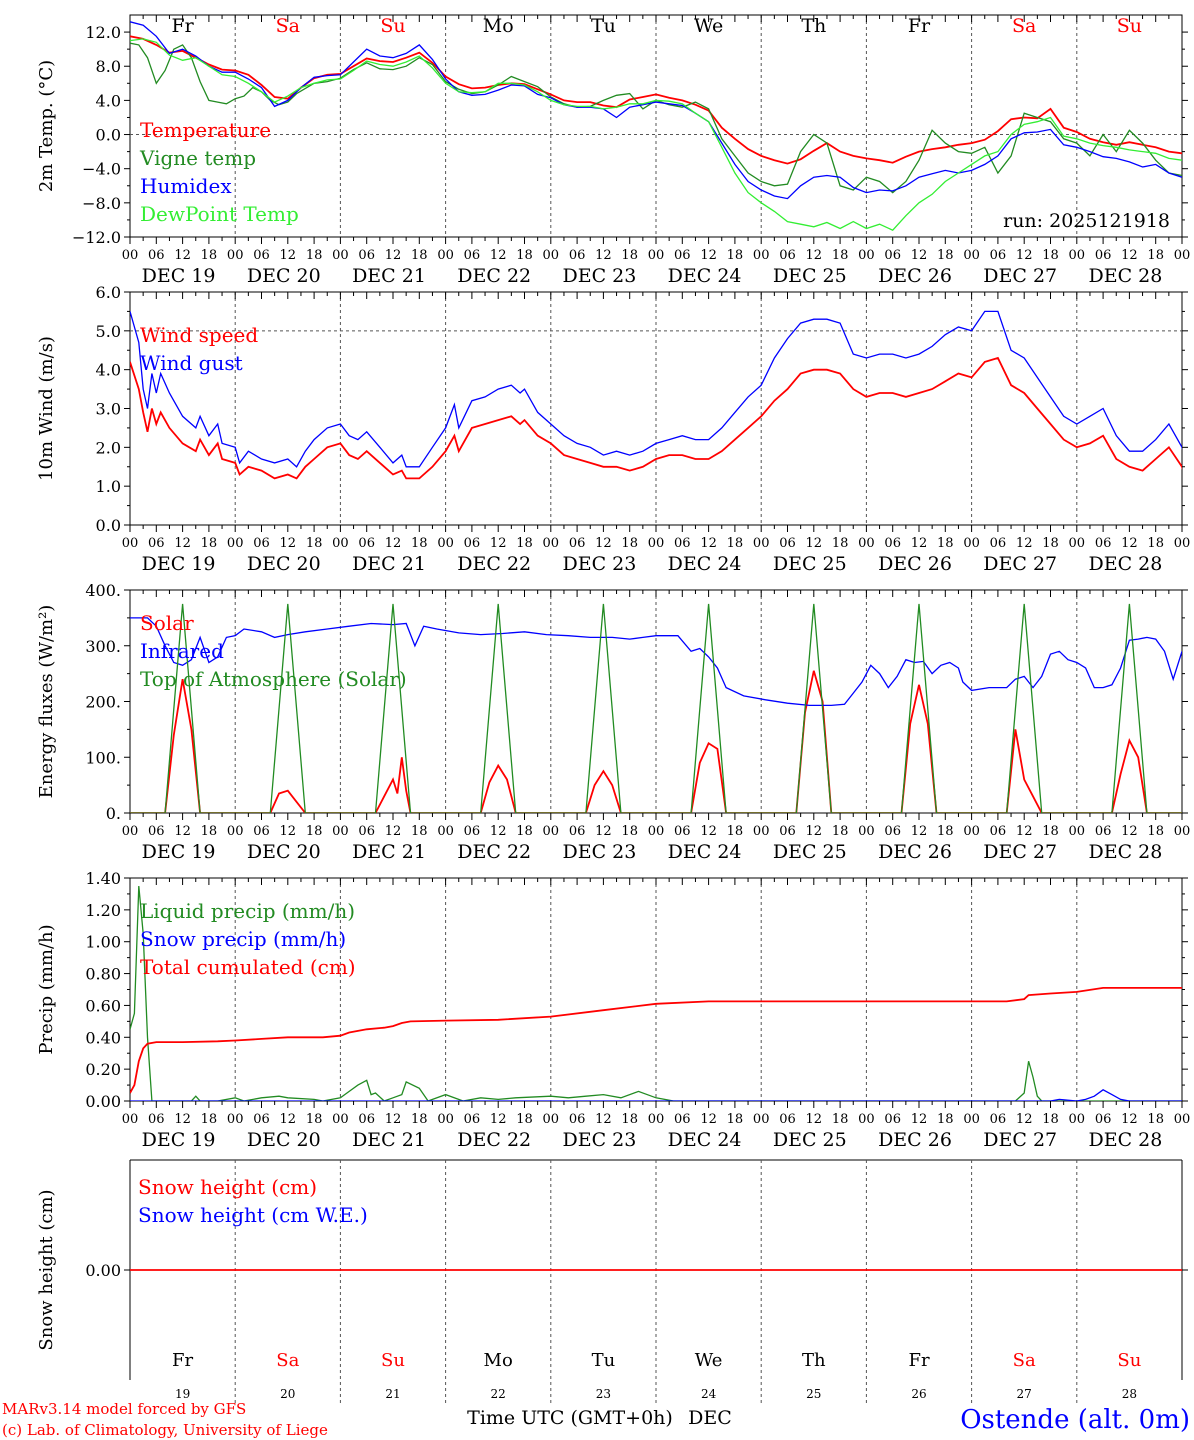 Image resolution: width=1194 pixels, height=1440 pixels. Describe the element at coordinates (103, 1101) in the screenshot. I see `y-tick-label: 0.00` at that location.